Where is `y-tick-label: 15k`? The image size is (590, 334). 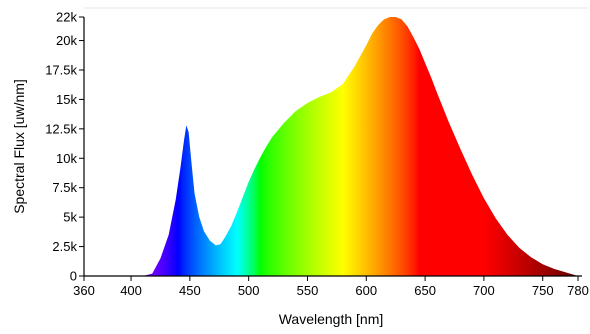 y-tick-label: 15k is located at coordinates (66, 99).